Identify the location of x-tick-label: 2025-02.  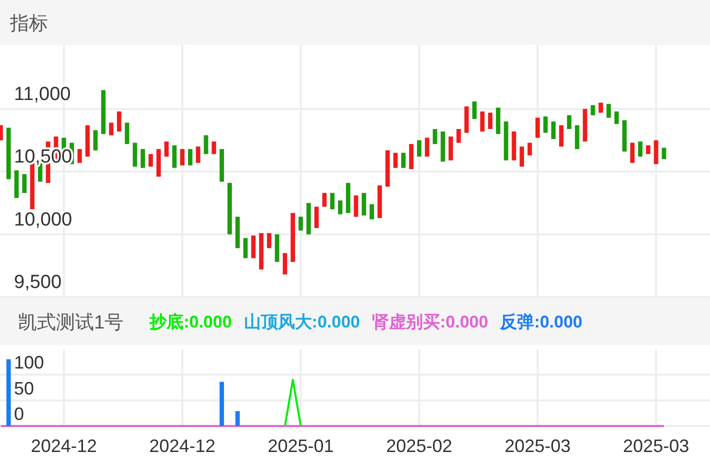
(419, 446).